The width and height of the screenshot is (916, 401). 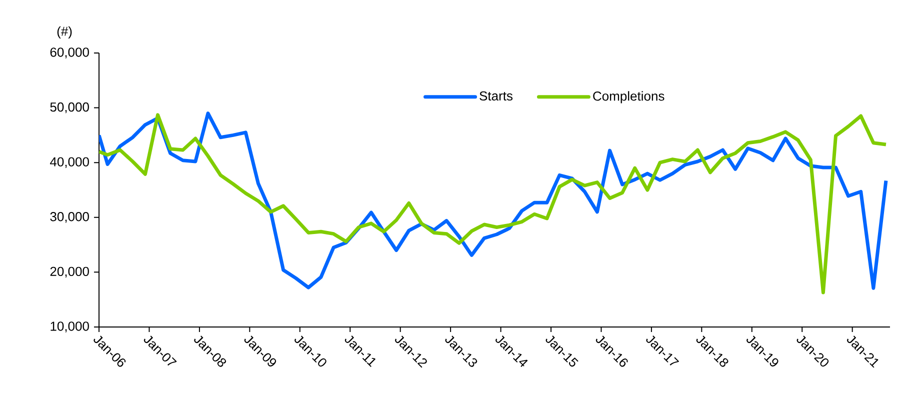 What do you see at coordinates (64, 32) in the screenshot?
I see `y-axis-title: (#)` at bounding box center [64, 32].